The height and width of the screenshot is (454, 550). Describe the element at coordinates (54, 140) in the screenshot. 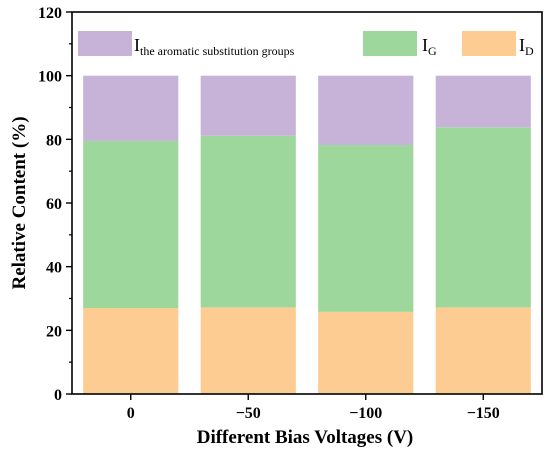

I see `y-tick-label: 80` at that location.